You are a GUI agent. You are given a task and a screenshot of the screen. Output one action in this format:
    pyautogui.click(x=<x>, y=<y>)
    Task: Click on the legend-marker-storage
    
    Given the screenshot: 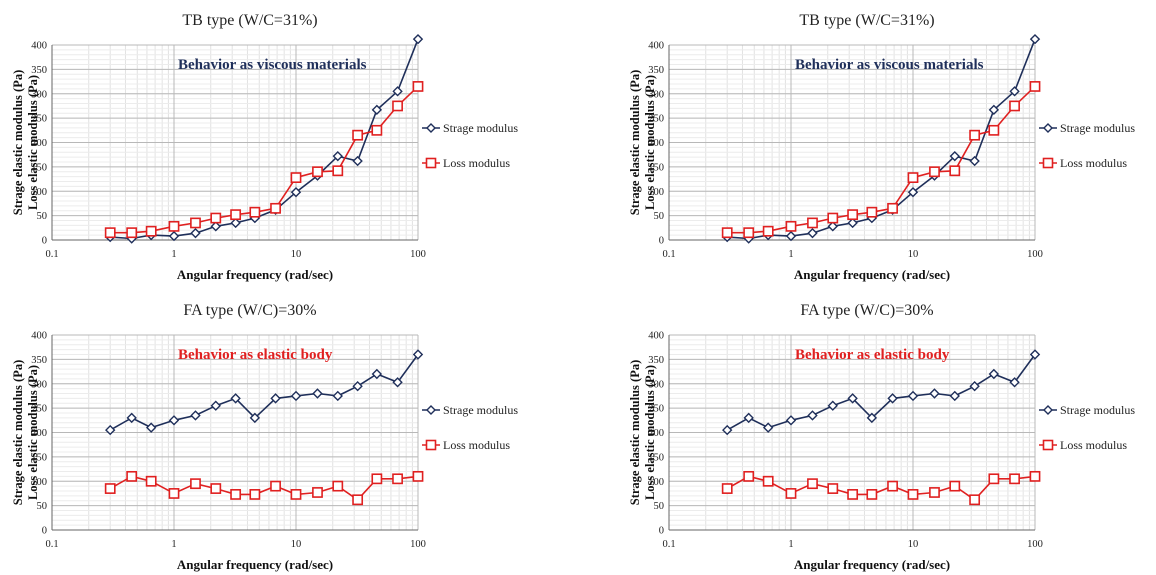 What is the action you would take?
    pyautogui.click(x=1048, y=410)
    